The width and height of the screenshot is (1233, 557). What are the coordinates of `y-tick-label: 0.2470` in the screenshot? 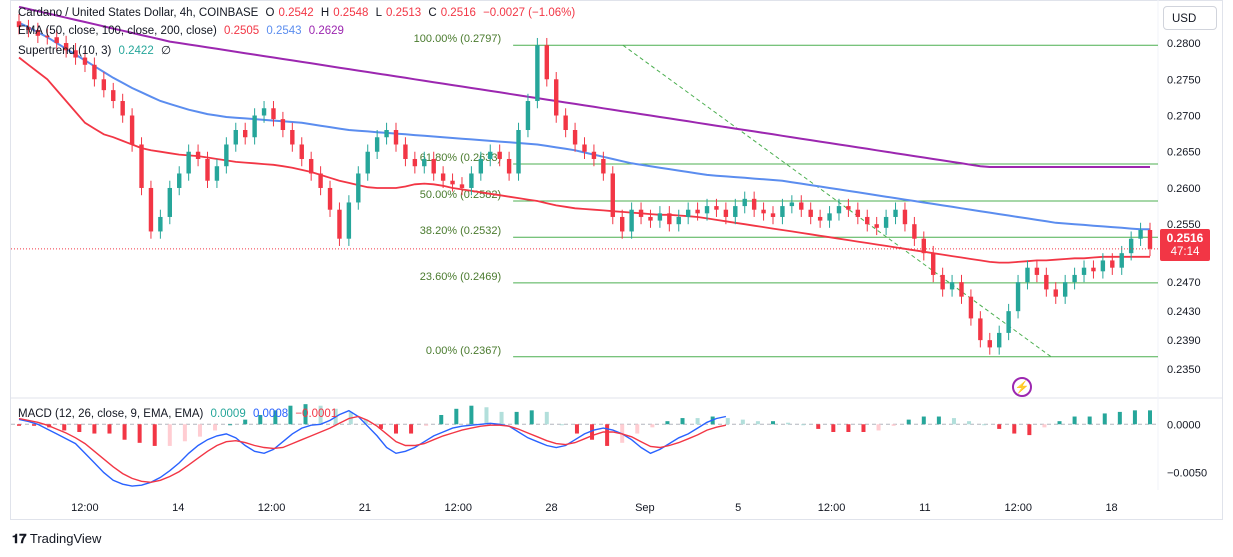 It's located at (1184, 283).